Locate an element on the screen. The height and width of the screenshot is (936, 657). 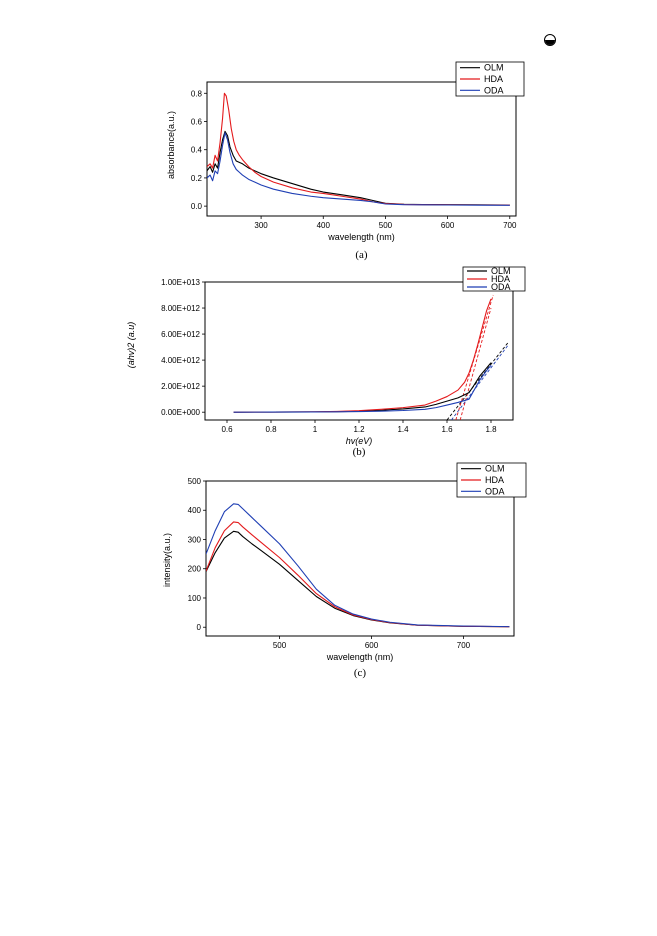
y-axis-label: absorbance(a.u.) is located at coordinates (171, 145).